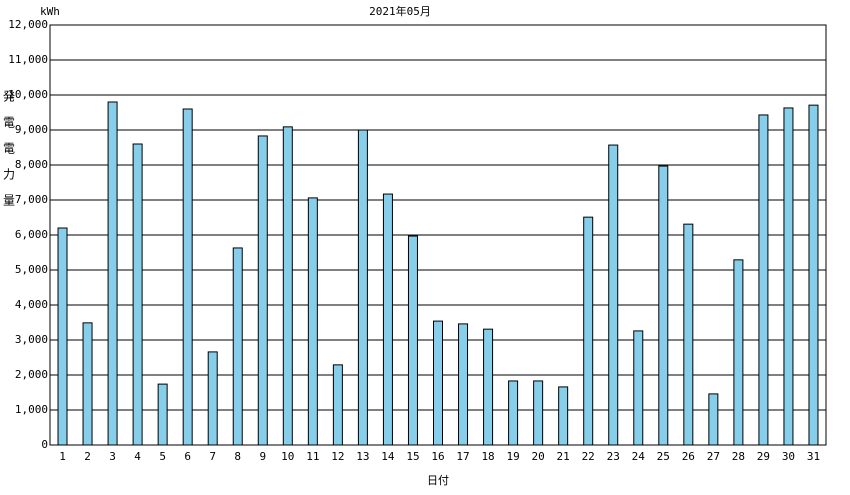 This screenshot has height=495, width=850. What do you see at coordinates (31, 234) in the screenshot?
I see `y-tick-label: 6,000` at bounding box center [31, 234].